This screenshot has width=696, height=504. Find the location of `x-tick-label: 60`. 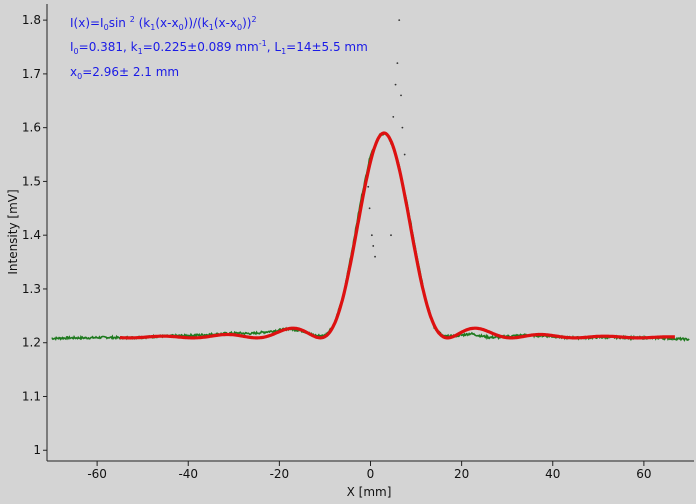

x-tick-label: 60 is located at coordinates (643, 474).